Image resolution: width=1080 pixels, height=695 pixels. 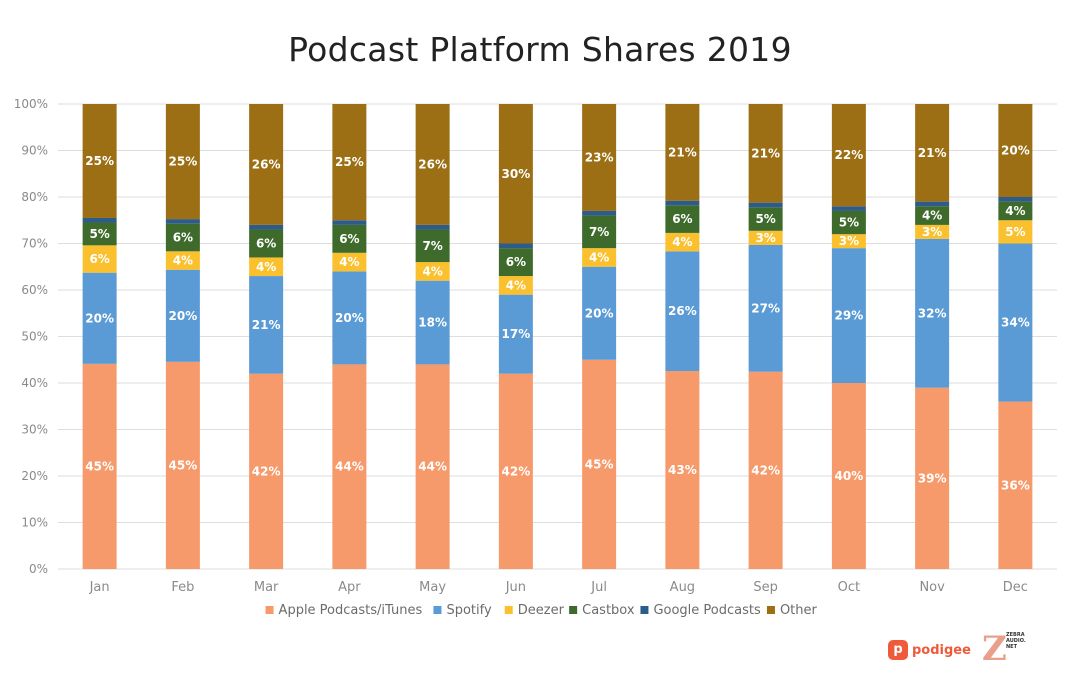 What do you see at coordinates (469, 610) in the screenshot?
I see `legend-label: Spotify` at bounding box center [469, 610].